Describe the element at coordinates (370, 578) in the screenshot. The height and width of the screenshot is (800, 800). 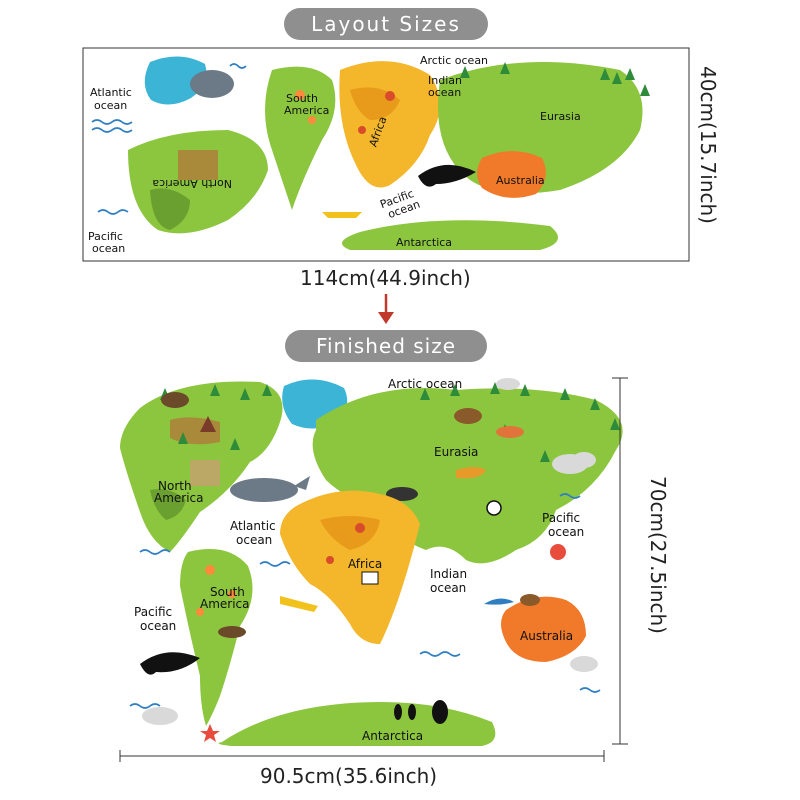
I see `zebra` at that location.